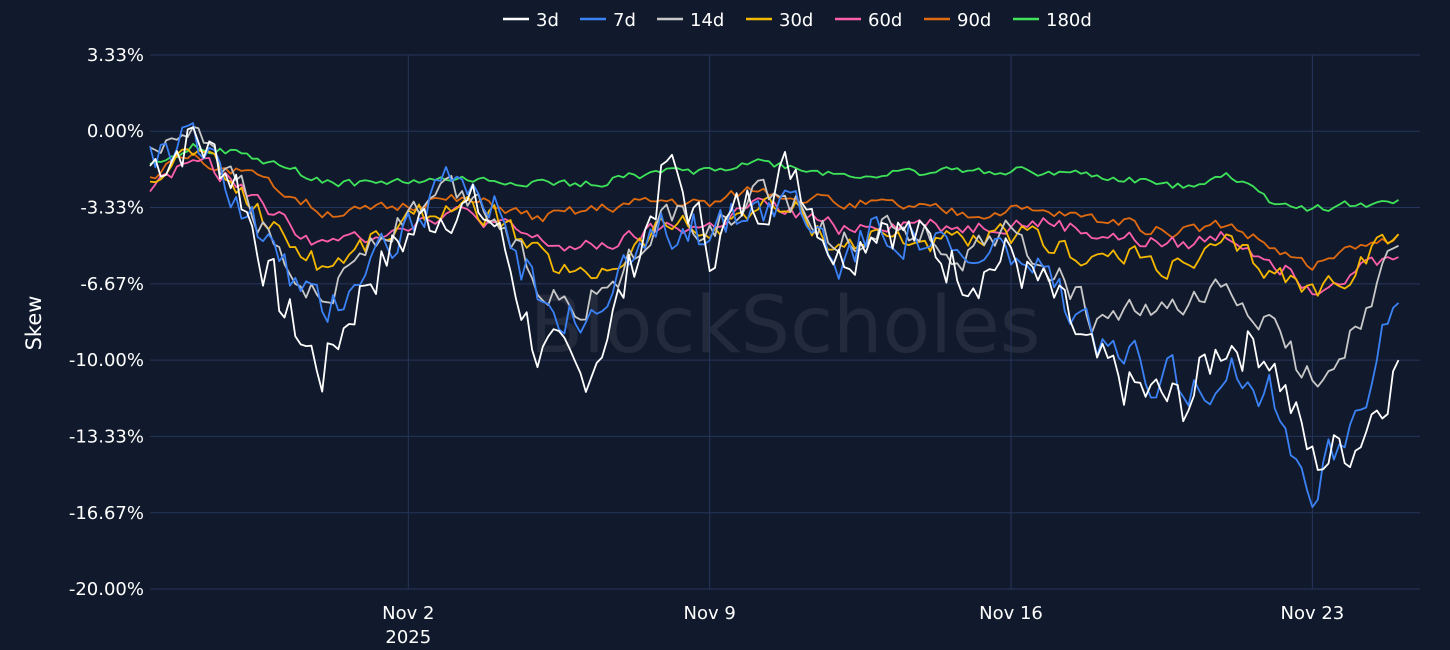  What do you see at coordinates (115, 55) in the screenshot?
I see `y-tick-label: 3.33%` at bounding box center [115, 55].